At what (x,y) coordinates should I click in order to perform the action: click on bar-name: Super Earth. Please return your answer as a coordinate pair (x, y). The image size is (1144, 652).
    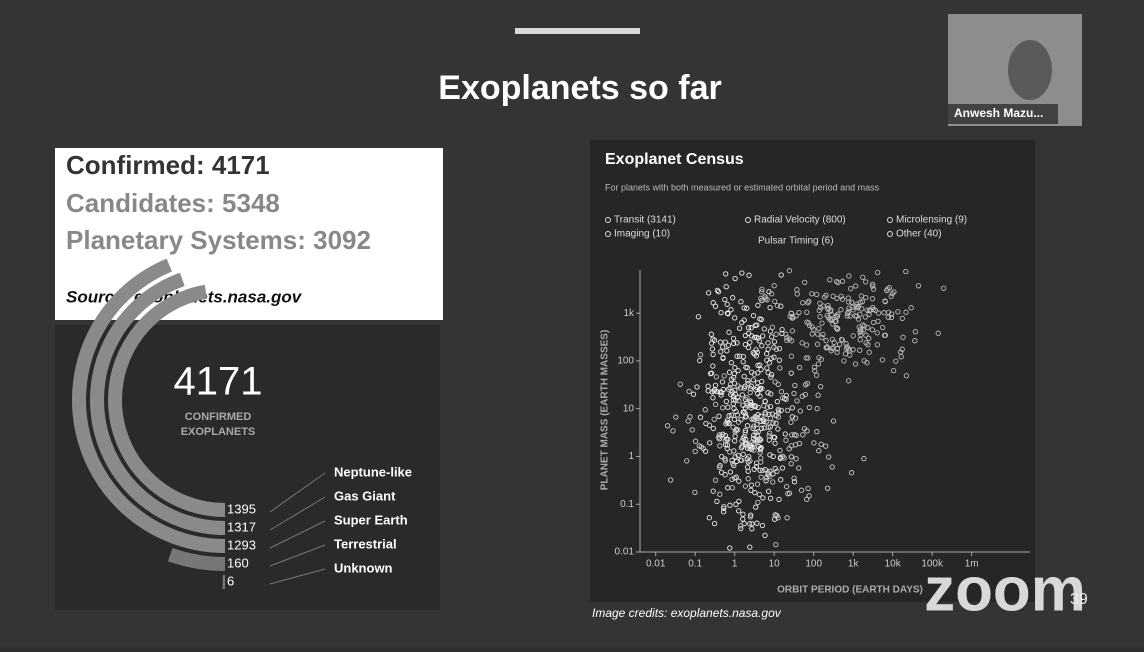
    Looking at the image, I should click on (371, 519).